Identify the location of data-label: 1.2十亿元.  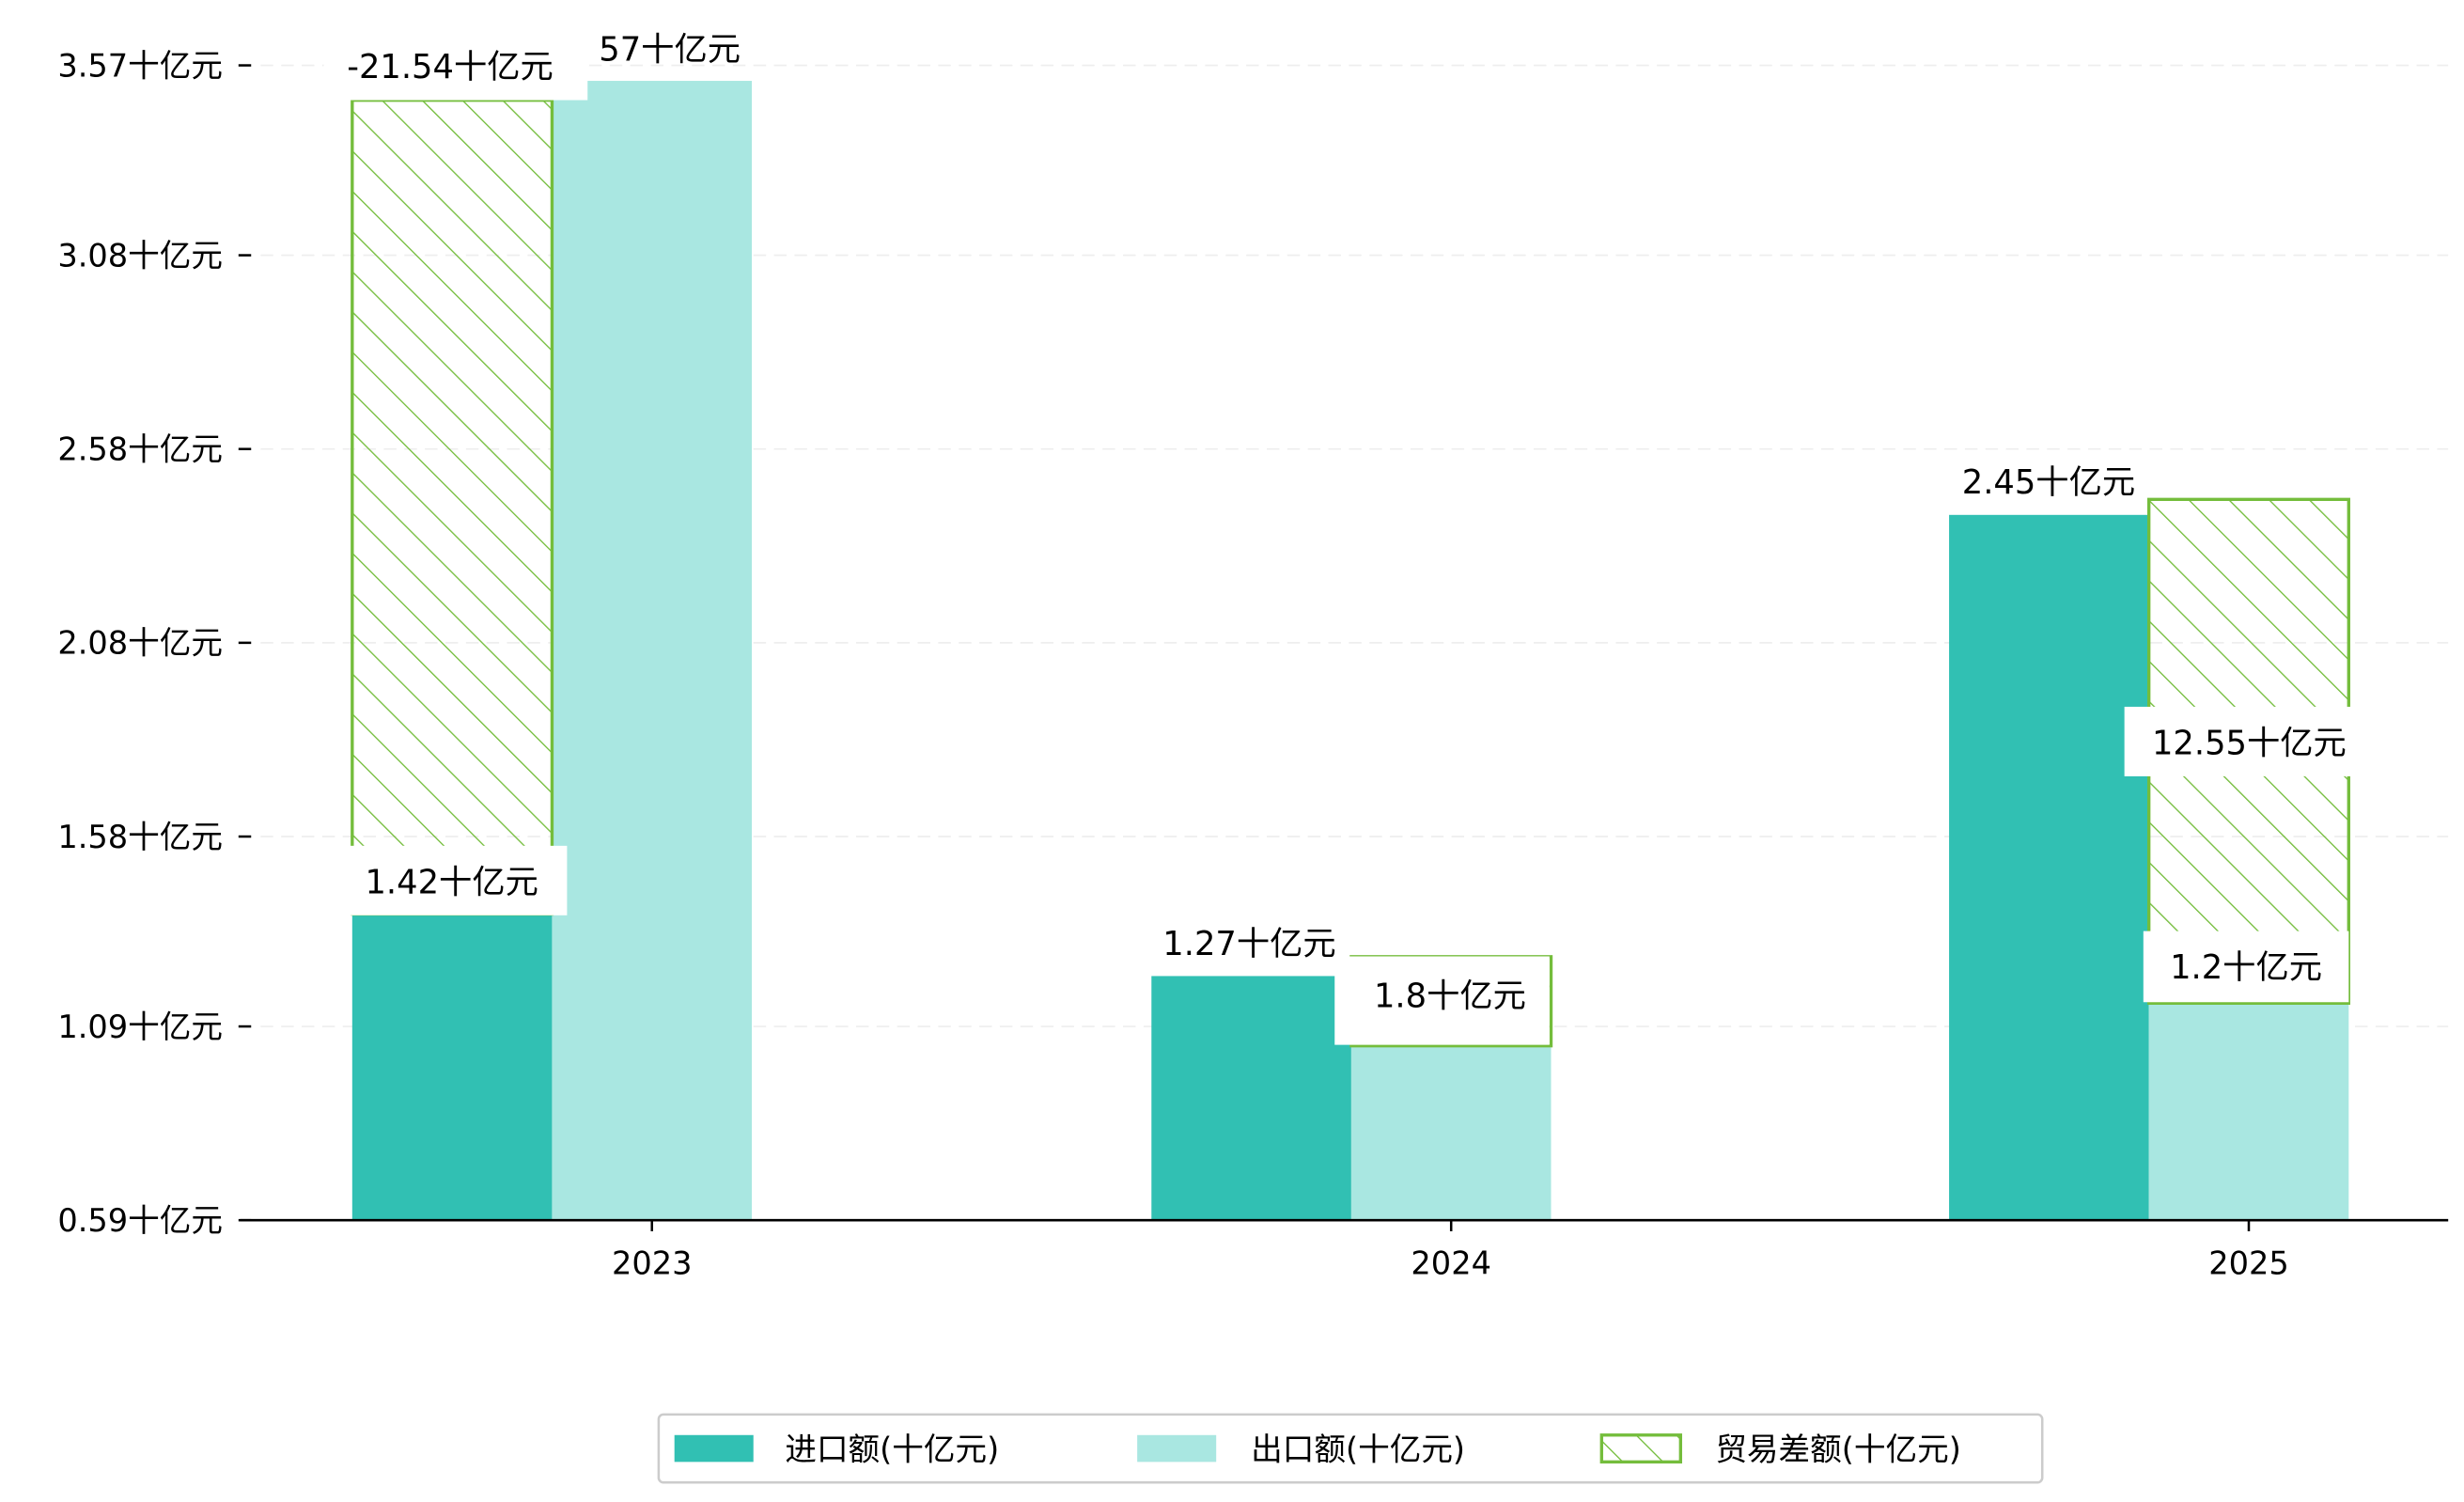
(2246, 967).